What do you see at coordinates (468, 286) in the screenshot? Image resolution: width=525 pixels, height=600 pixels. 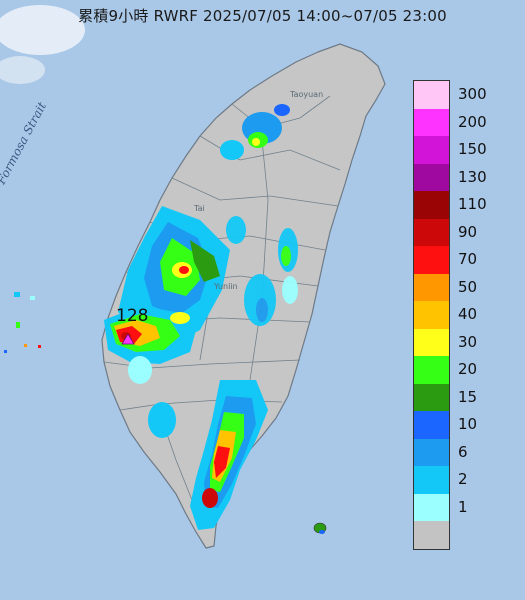 I see `legend-label: 50` at bounding box center [468, 286].